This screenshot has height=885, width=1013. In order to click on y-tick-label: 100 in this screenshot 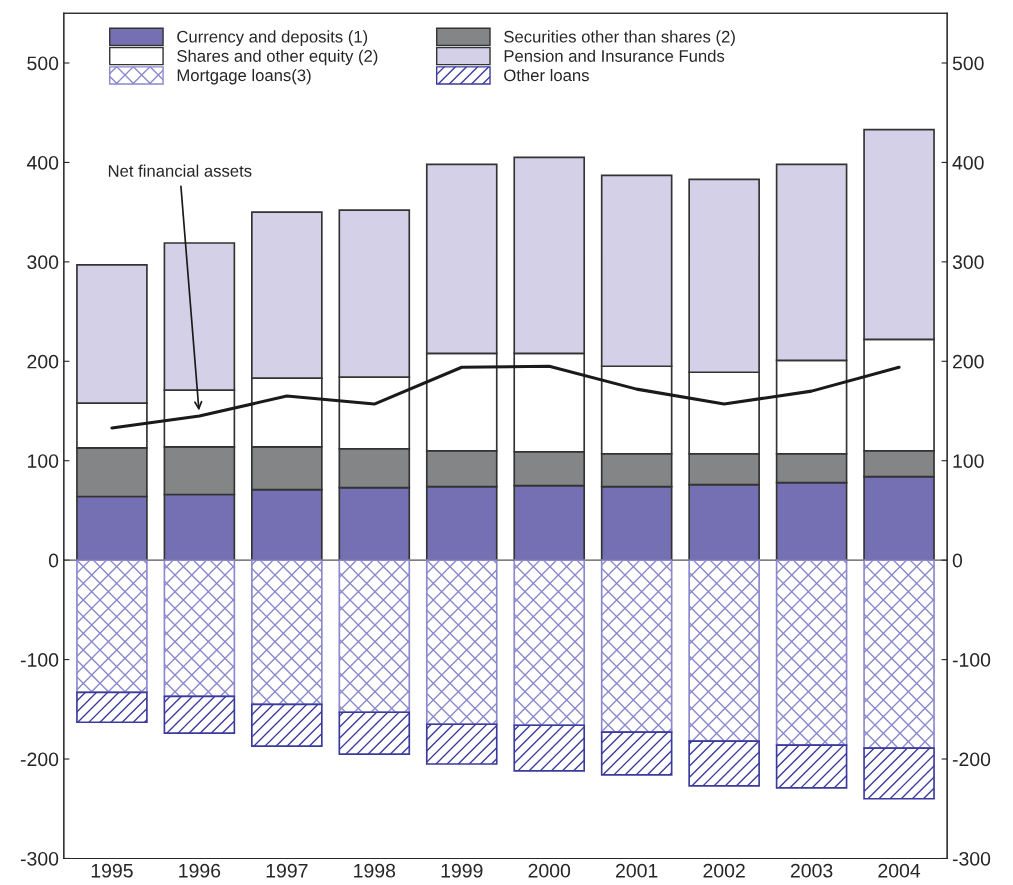, I will do `click(43, 461)`.